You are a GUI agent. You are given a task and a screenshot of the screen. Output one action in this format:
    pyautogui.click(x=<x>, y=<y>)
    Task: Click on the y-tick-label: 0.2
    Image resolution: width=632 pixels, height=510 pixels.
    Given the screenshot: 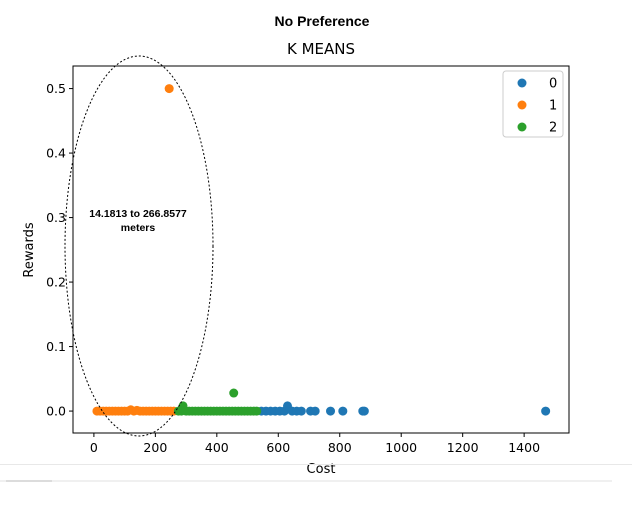 What is the action you would take?
    pyautogui.click(x=56, y=282)
    